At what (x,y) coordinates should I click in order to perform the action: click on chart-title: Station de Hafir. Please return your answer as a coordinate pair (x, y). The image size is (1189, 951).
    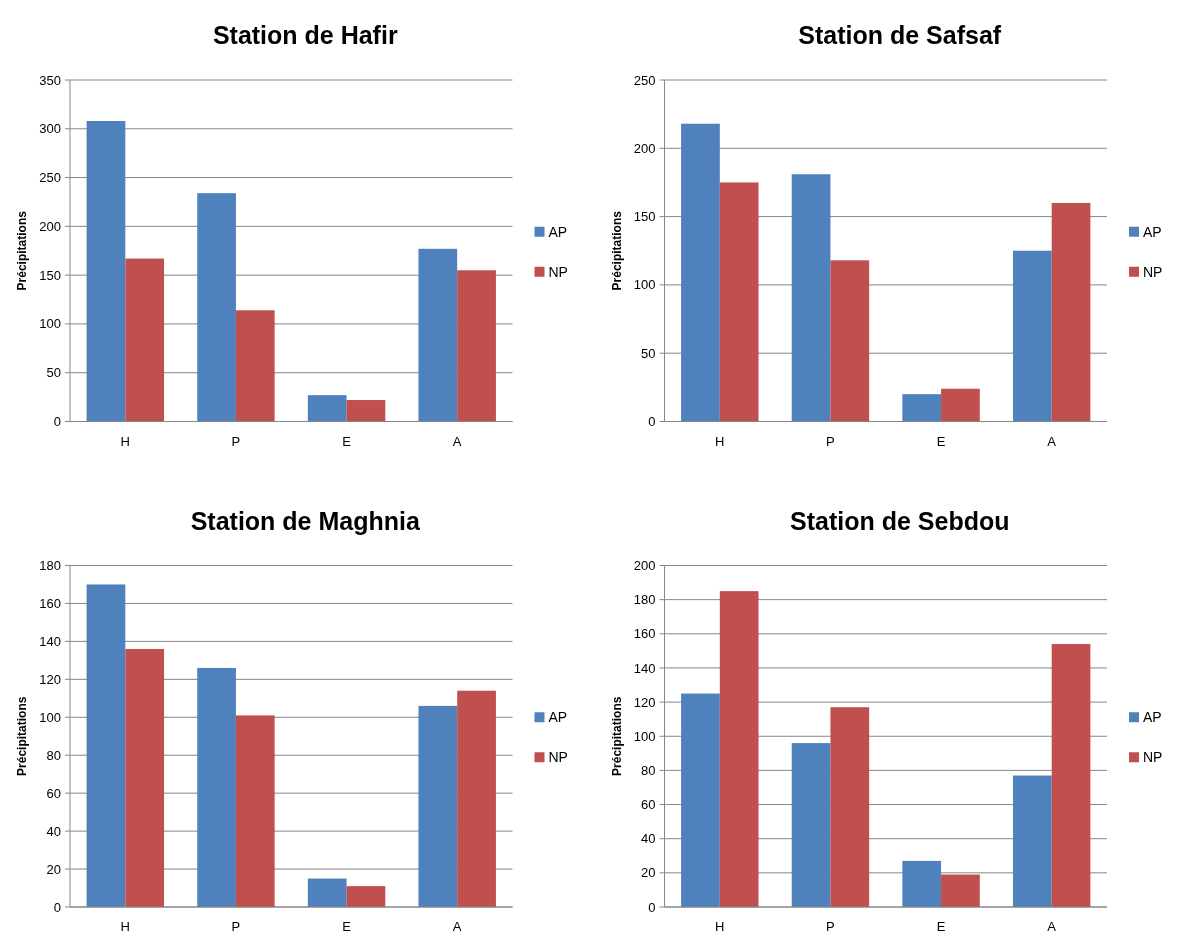
    Looking at the image, I should click on (305, 35).